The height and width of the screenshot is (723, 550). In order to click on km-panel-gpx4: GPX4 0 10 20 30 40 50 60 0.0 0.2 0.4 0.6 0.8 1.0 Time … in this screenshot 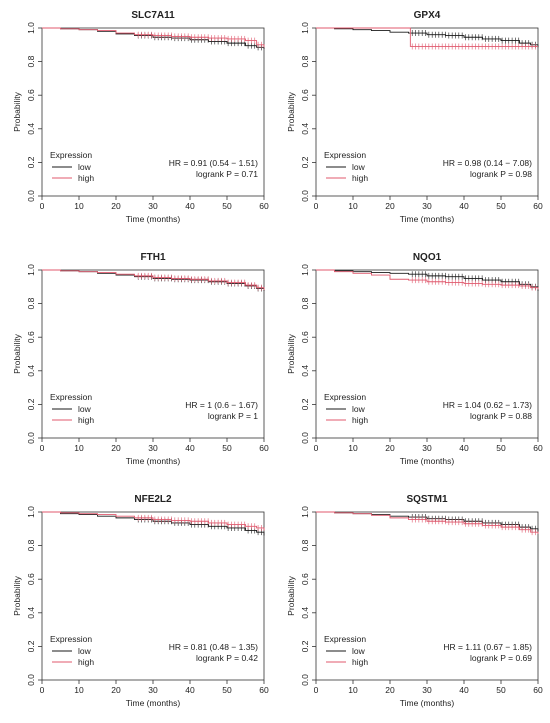, I will do `click(414, 117)`.